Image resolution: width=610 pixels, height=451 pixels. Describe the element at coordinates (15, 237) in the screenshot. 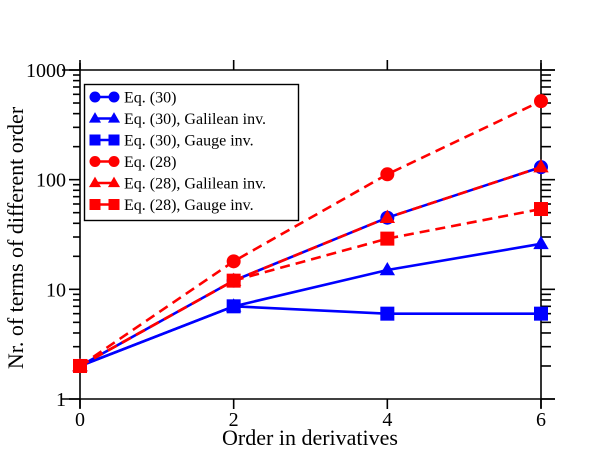

I see `y-axis-label: Nr. of terms of different order` at that location.